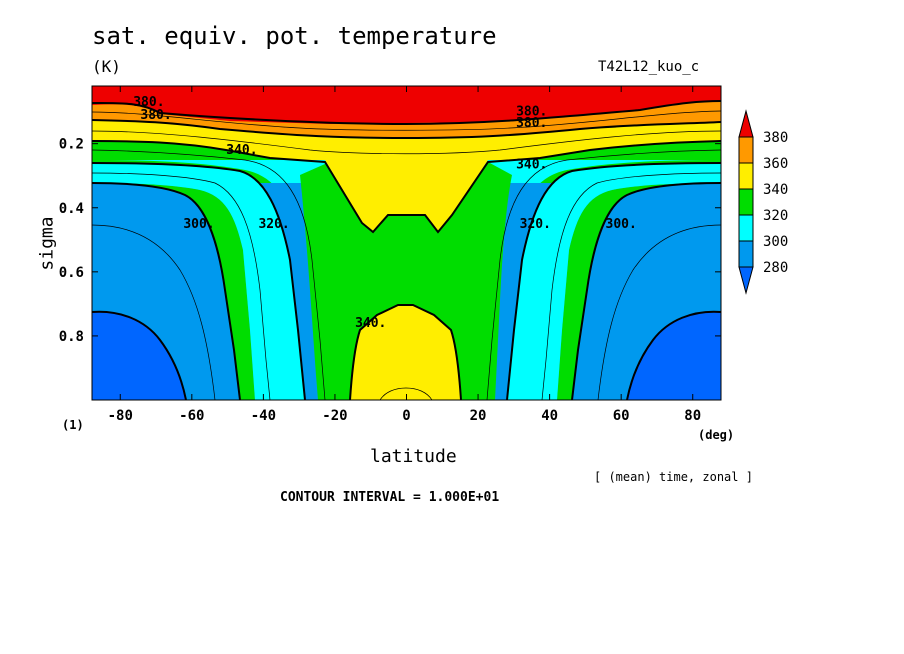  What do you see at coordinates (692, 416) in the screenshot?
I see `x-tick-label: 80` at bounding box center [692, 416].